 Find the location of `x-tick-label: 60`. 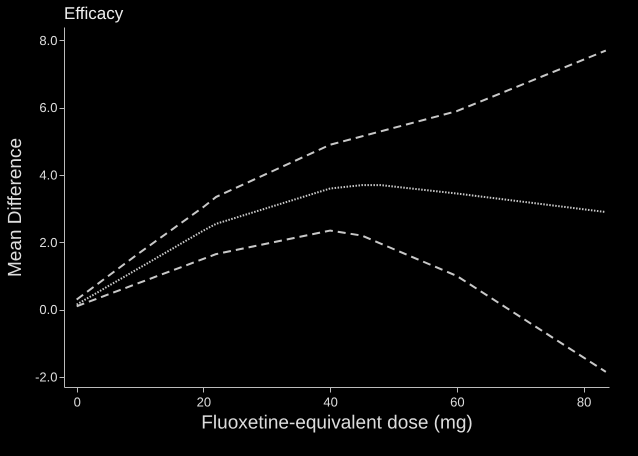

x-tick-label: 60 is located at coordinates (457, 402).